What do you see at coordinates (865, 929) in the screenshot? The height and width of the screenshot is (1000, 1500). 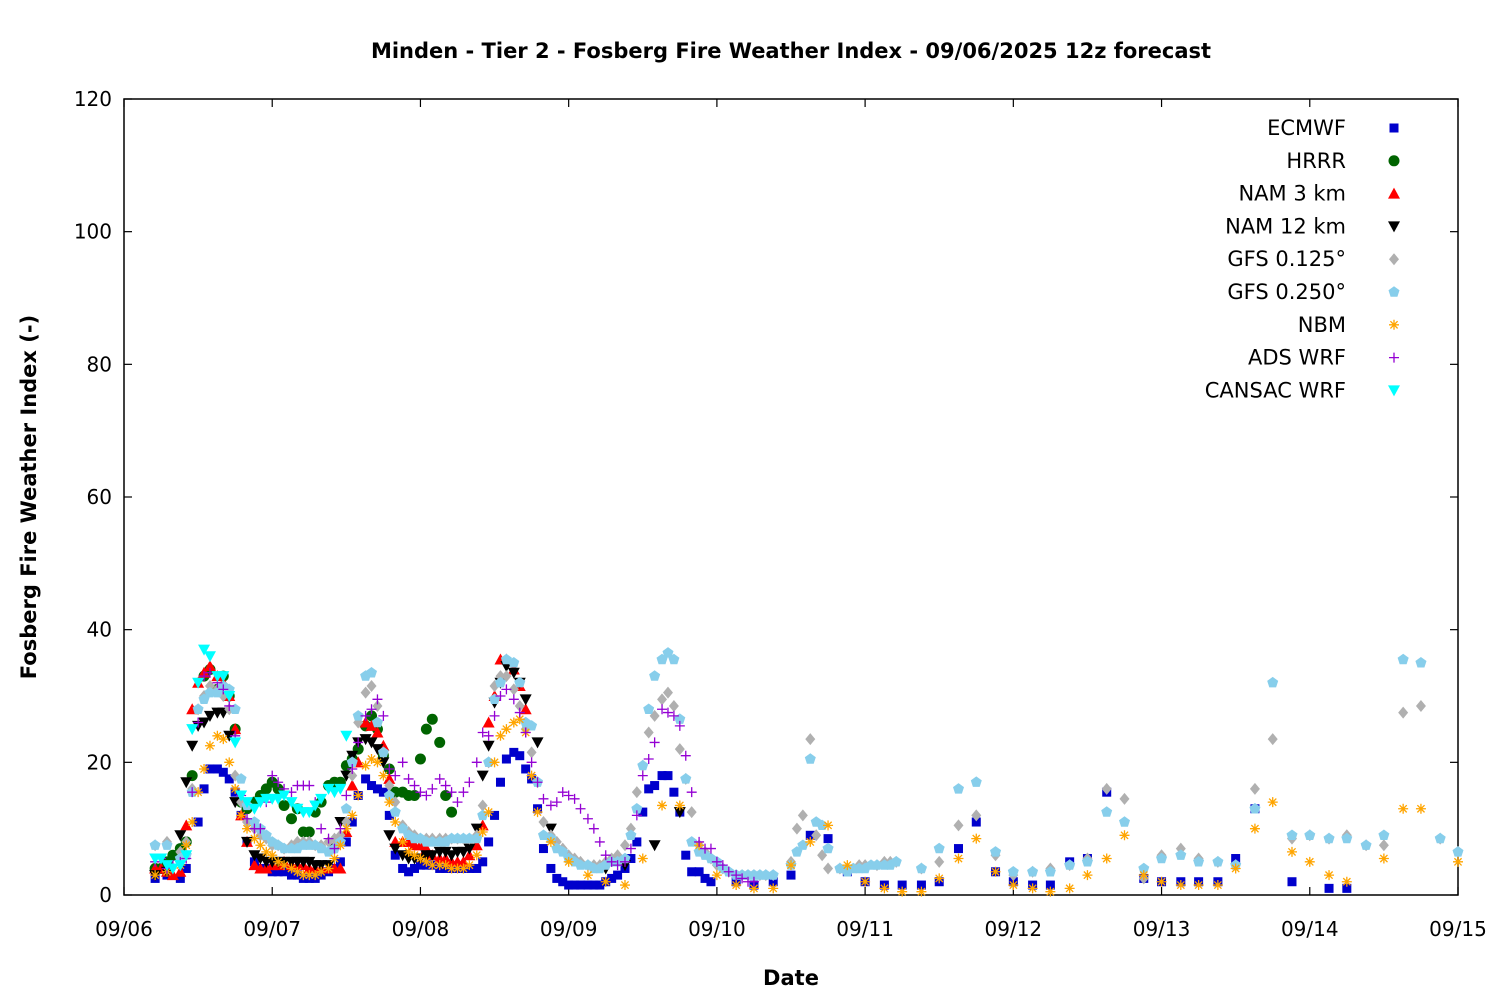 I see `x-tick-label: 09/11` at bounding box center [865, 929].